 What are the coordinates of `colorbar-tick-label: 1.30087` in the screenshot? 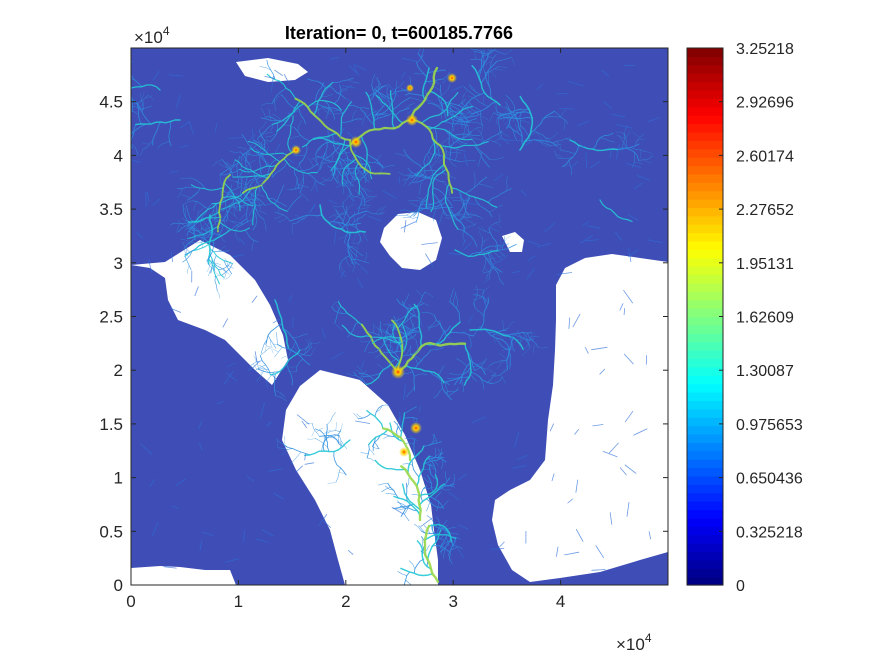 It's located at (765, 371).